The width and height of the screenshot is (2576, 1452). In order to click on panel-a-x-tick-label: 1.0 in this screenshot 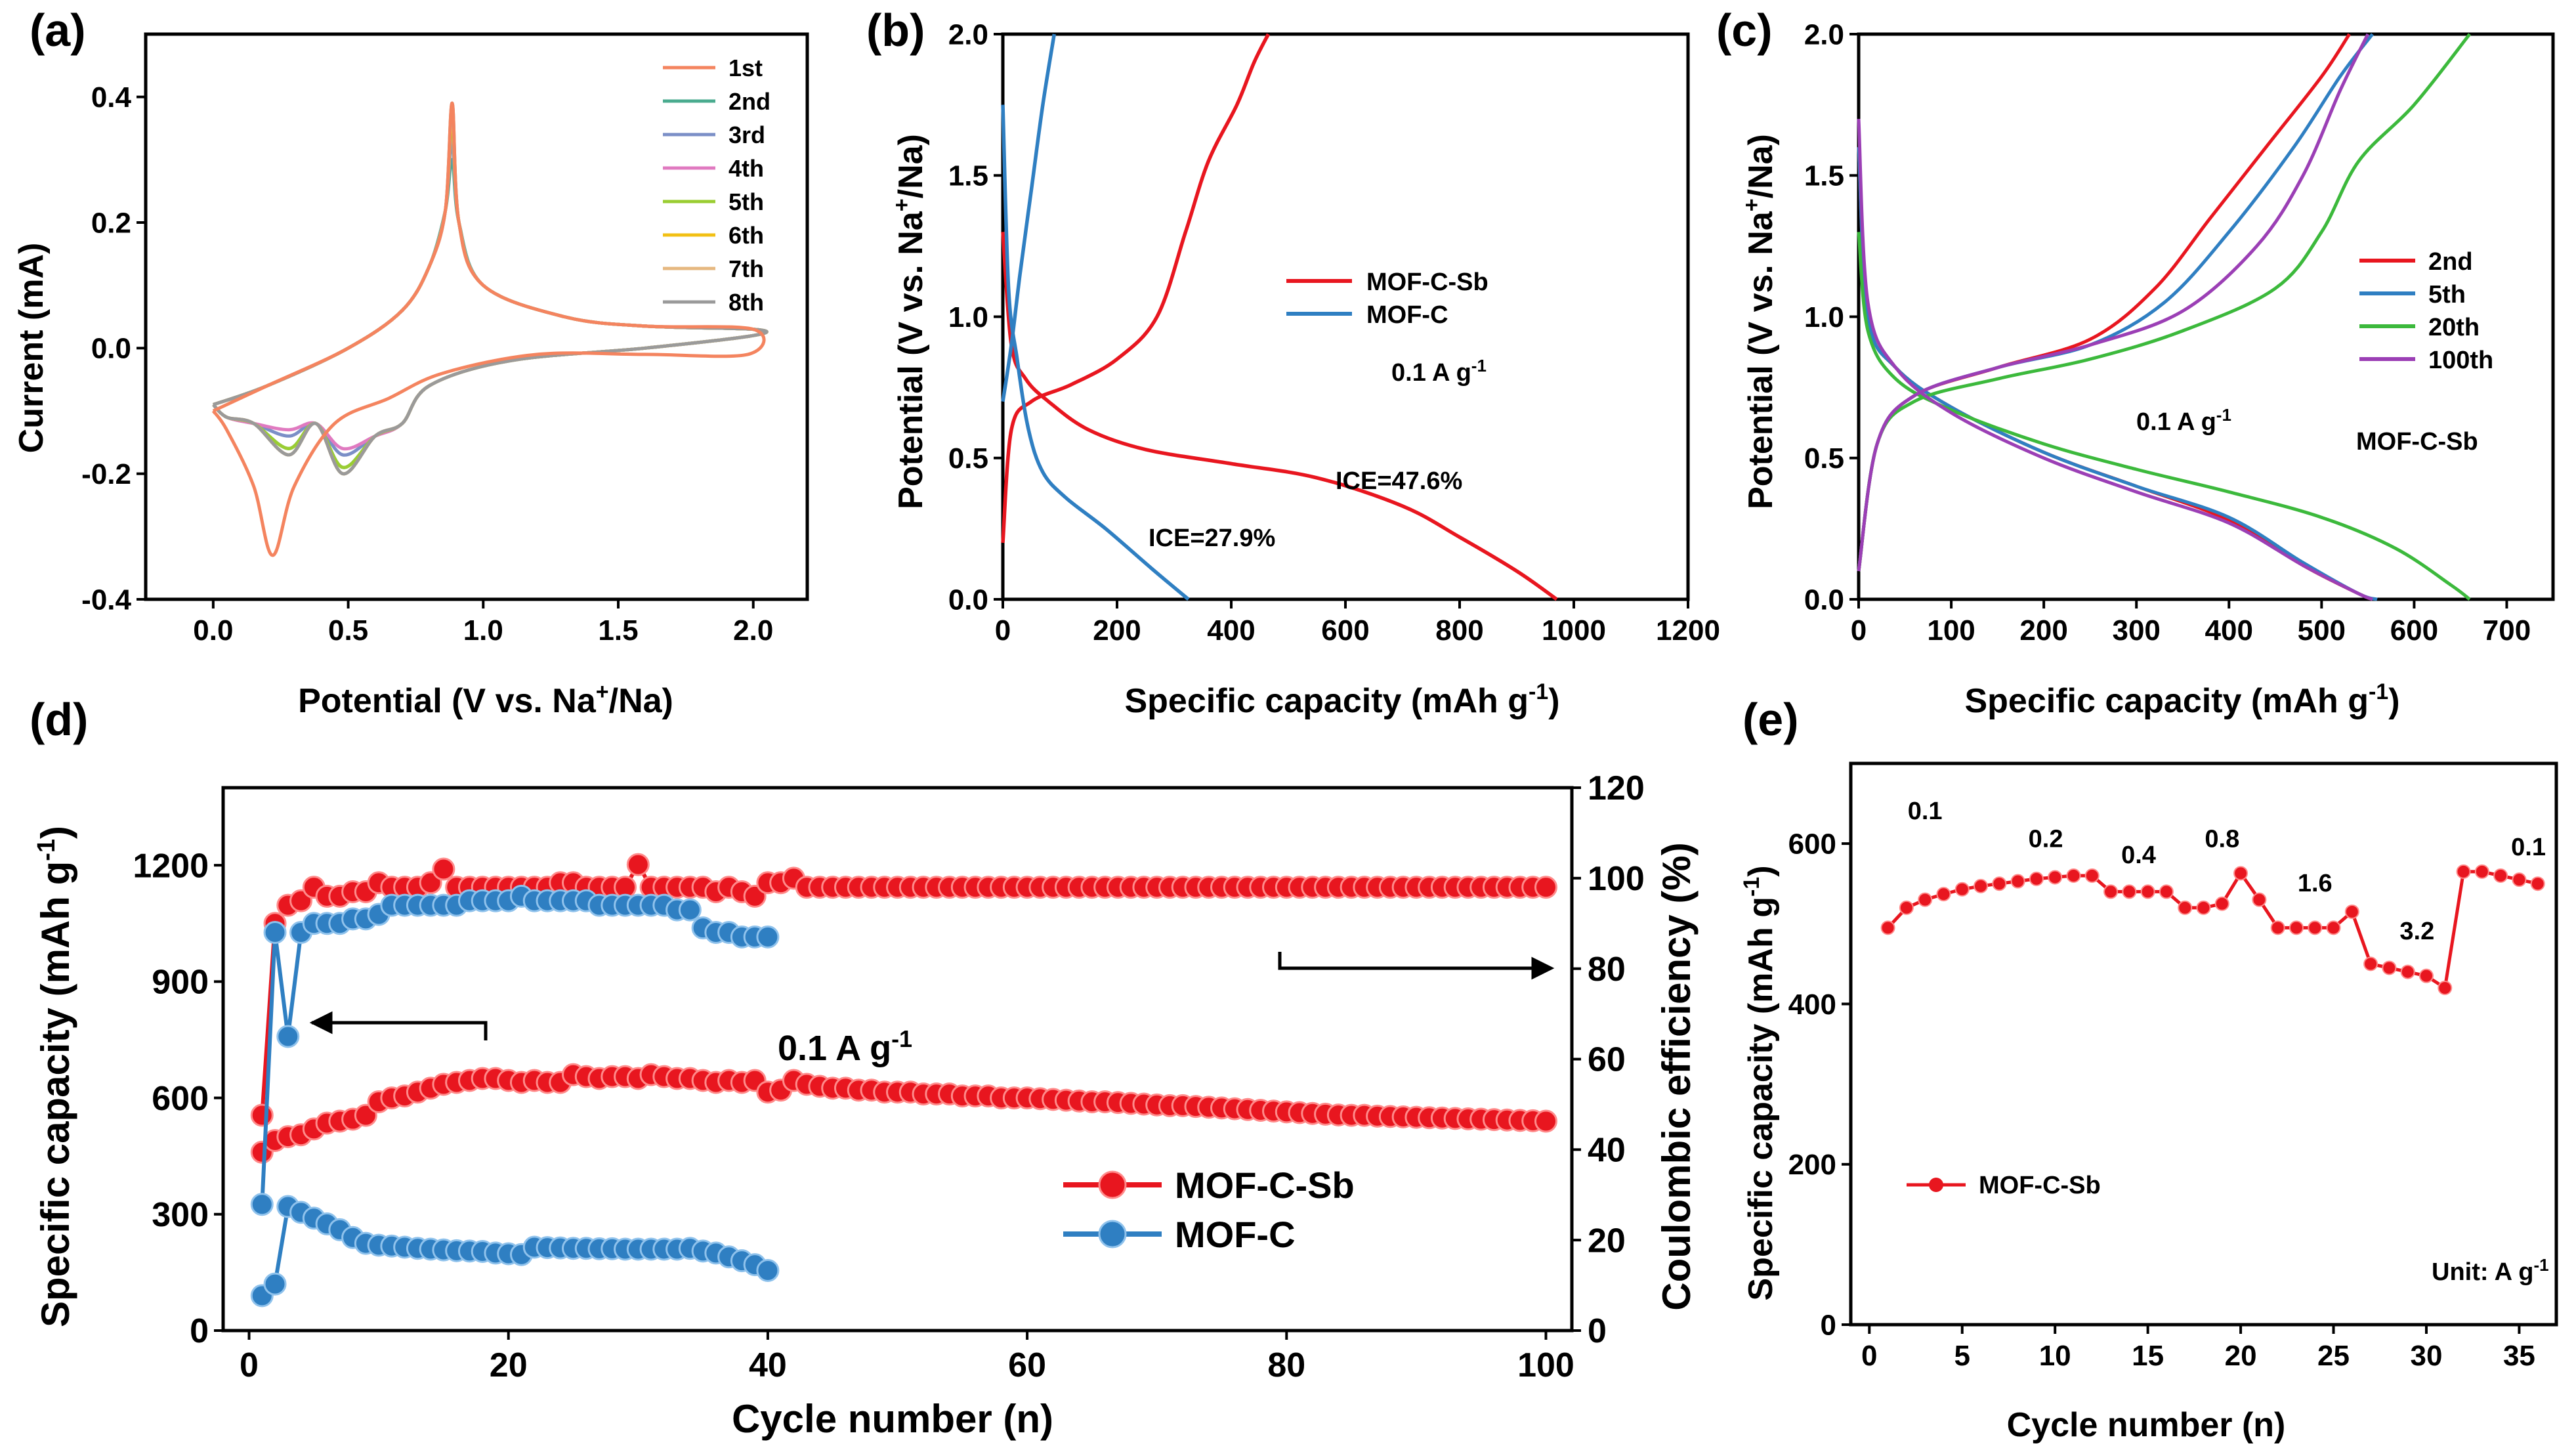, I will do `click(483, 630)`.